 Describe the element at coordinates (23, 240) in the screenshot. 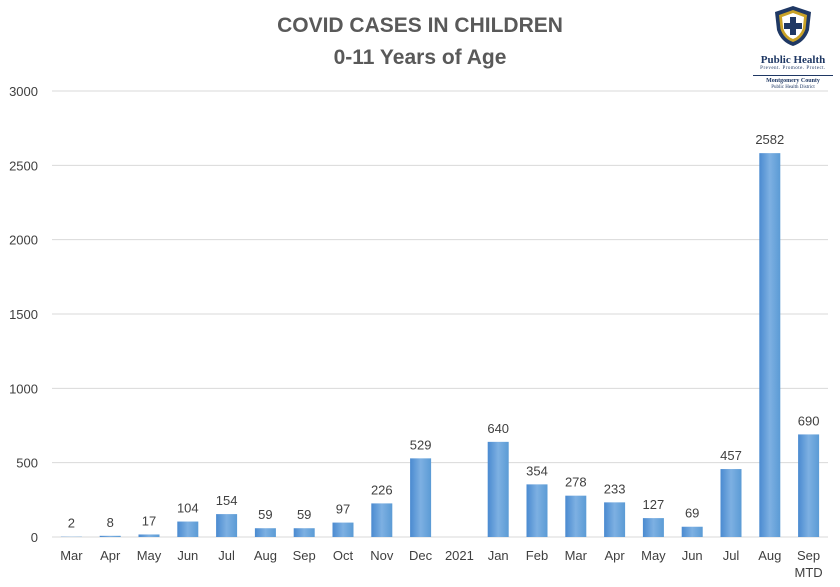

I see `y-tick-label: 2000` at that location.